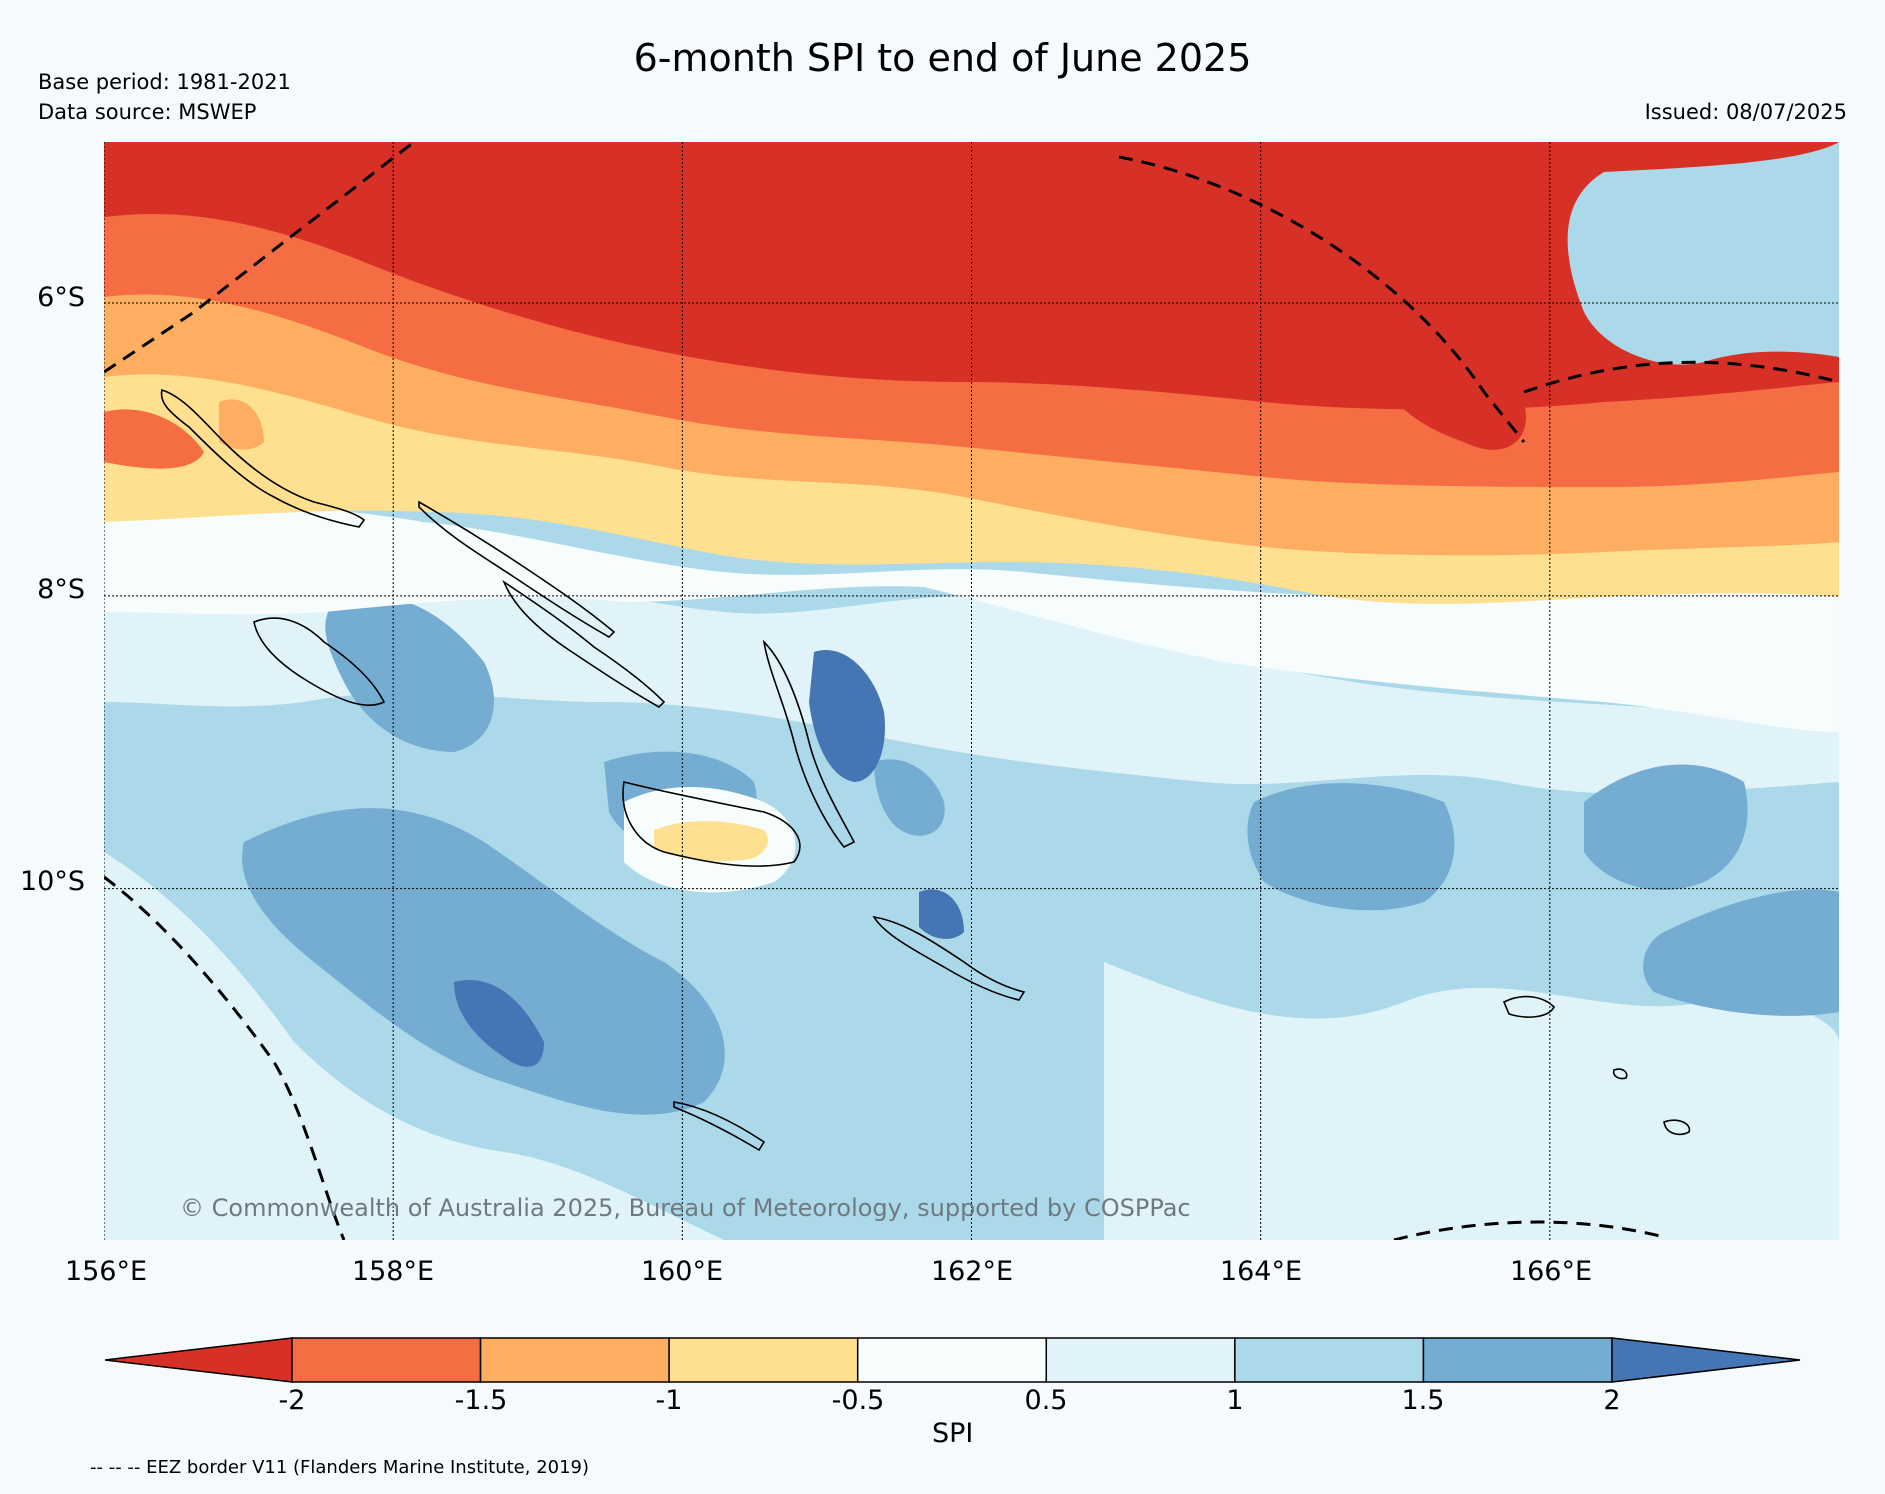 Image resolution: width=1885 pixels, height=1494 pixels. What do you see at coordinates (584, 643) in the screenshot?
I see `island-santa-isabel` at bounding box center [584, 643].